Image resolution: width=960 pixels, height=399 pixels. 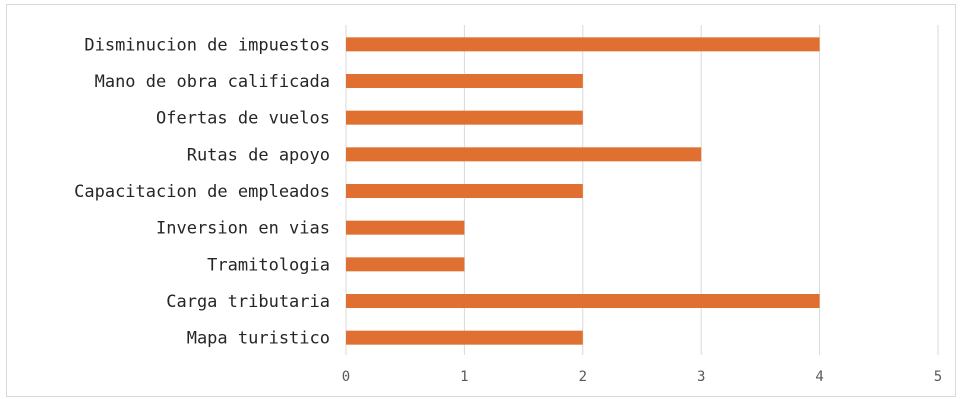 What do you see at coordinates (258, 339) in the screenshot?
I see `category-label: Mapa turistico` at bounding box center [258, 339].